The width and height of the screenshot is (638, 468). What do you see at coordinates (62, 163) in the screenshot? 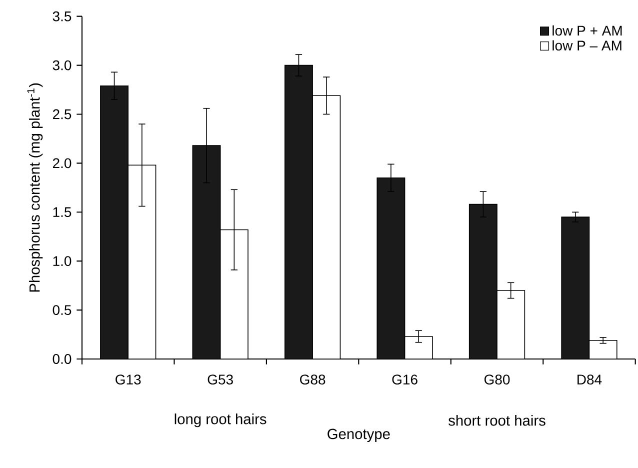
I see `y-tick-label: 2.0` at bounding box center [62, 163].